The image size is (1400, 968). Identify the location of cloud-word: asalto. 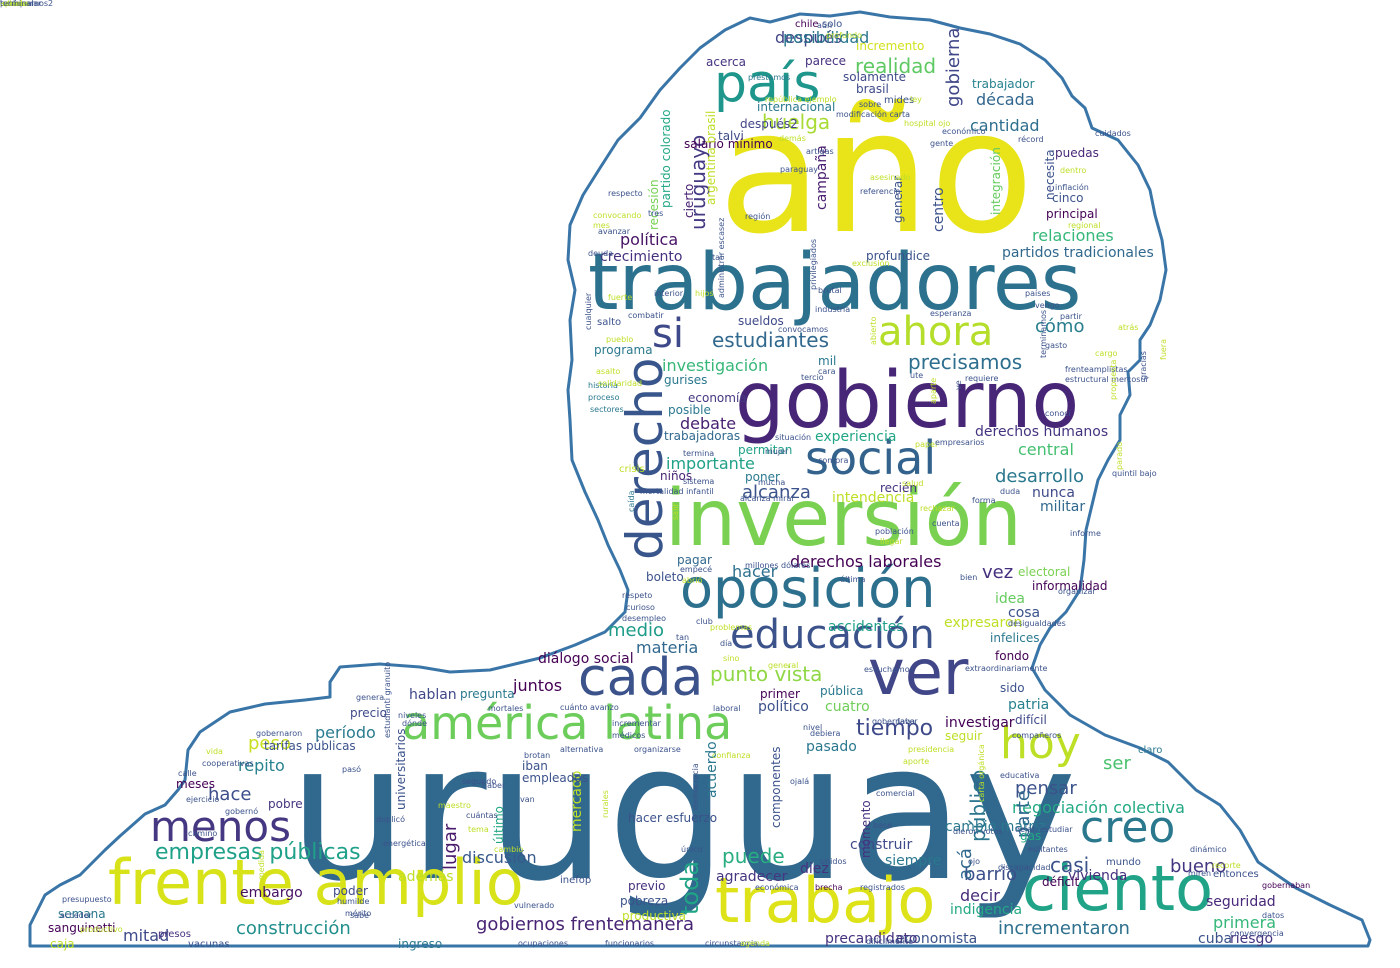
(608, 371).